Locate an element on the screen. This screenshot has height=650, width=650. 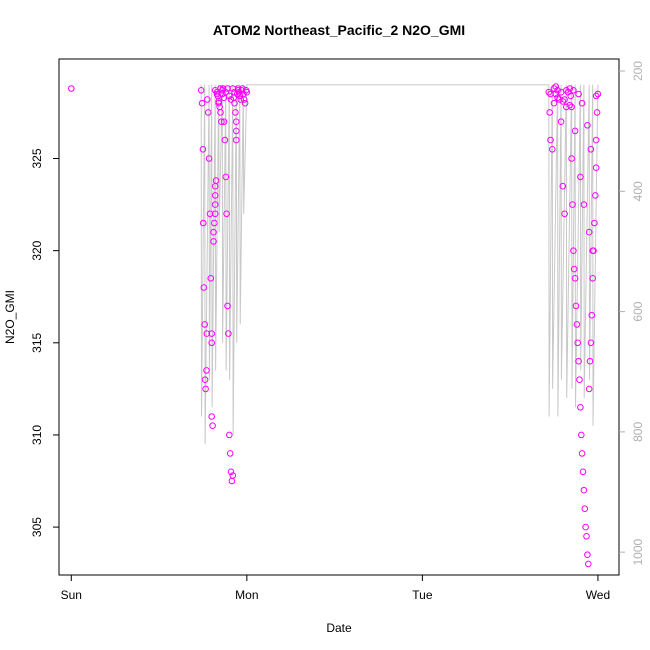
y-tick-label: 315 is located at coordinates (37, 342).